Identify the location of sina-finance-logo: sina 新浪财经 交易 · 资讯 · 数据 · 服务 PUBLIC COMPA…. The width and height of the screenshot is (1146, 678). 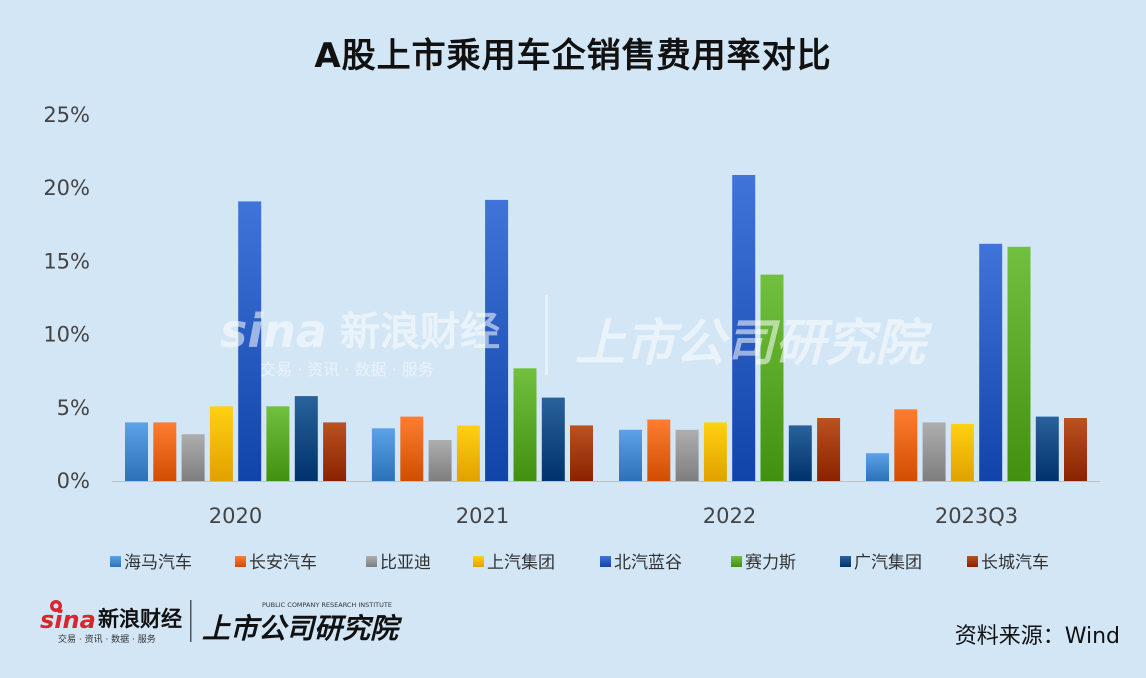
(221, 622).